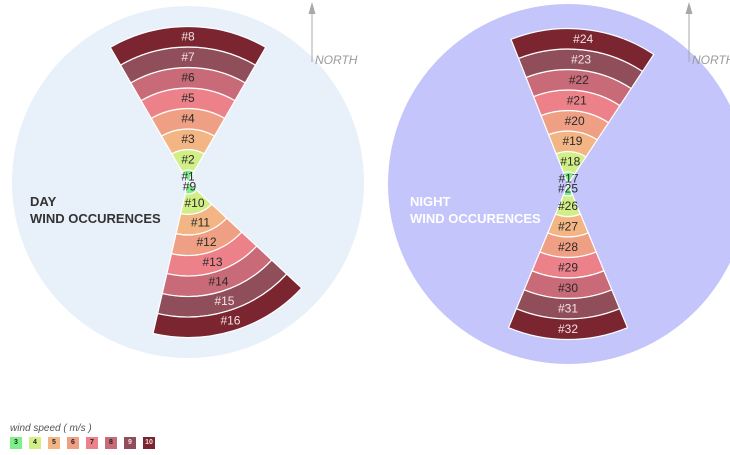  Describe the element at coordinates (35, 443) in the screenshot. I see `legend-swatch: 4` at that location.